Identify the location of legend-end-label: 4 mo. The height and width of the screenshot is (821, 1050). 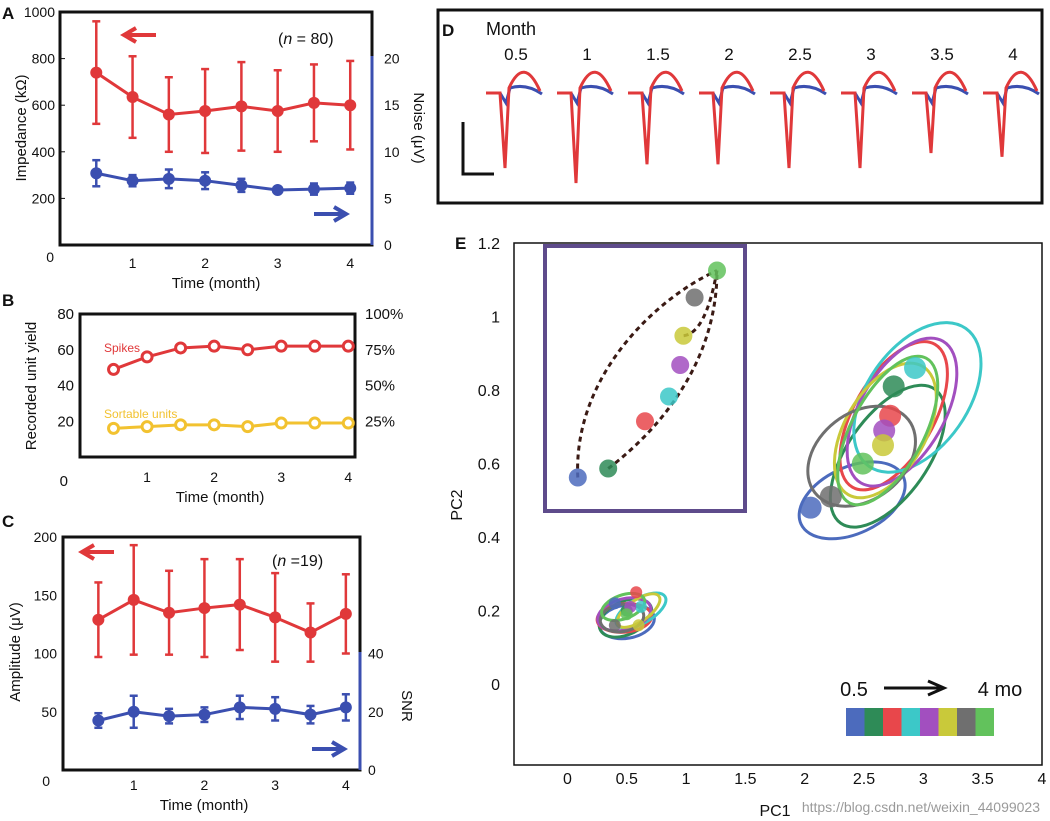
(1000, 690).